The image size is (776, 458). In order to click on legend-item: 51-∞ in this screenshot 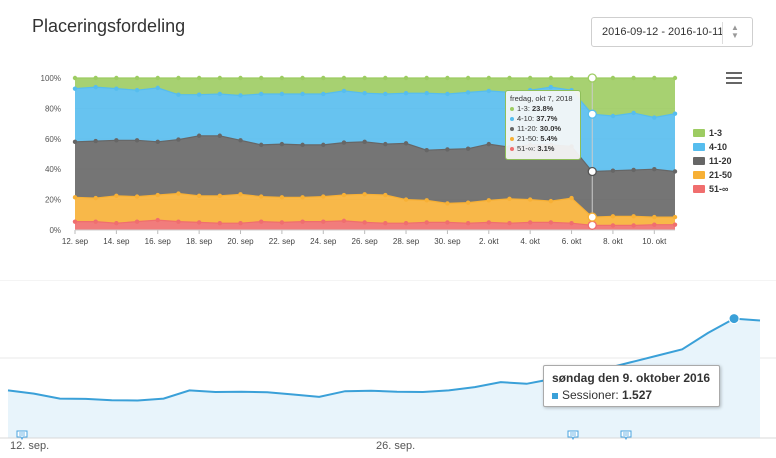, I will do `click(712, 189)`.